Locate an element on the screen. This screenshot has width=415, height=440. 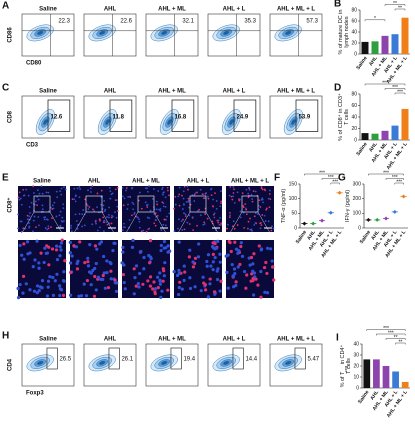
x-axis-label: Foxp3 is located at coordinates (35, 394).